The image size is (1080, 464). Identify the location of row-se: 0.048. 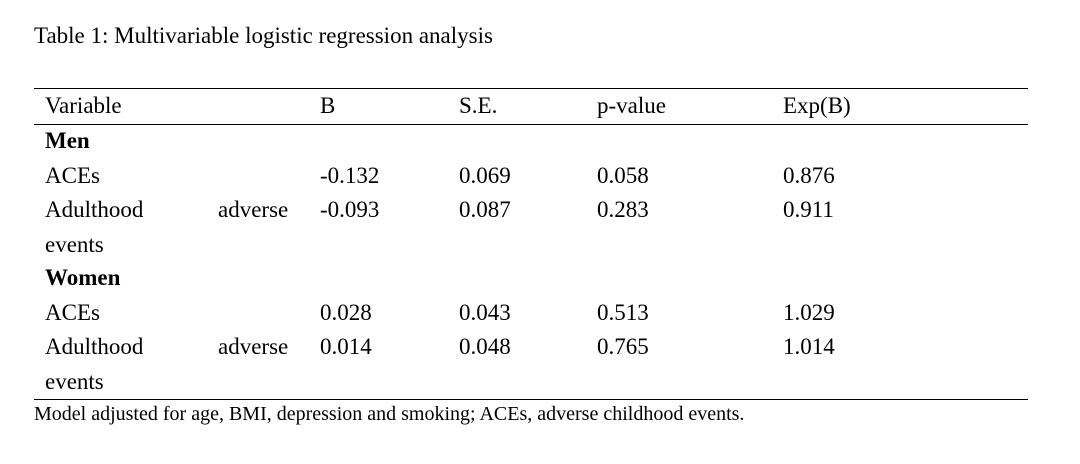
(485, 346).